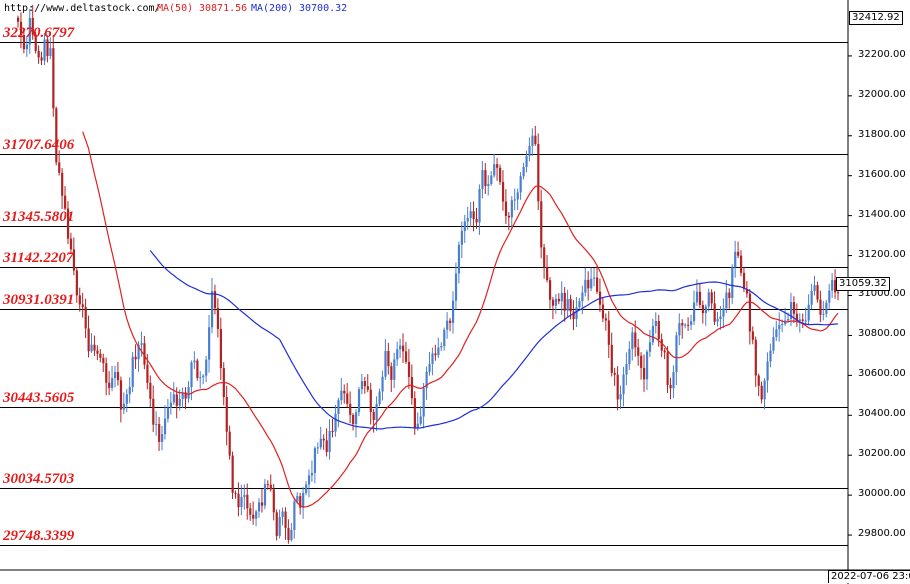 This screenshot has width=910, height=584. Describe the element at coordinates (39, 144) in the screenshot. I see `level-label: 31707.6406` at that location.